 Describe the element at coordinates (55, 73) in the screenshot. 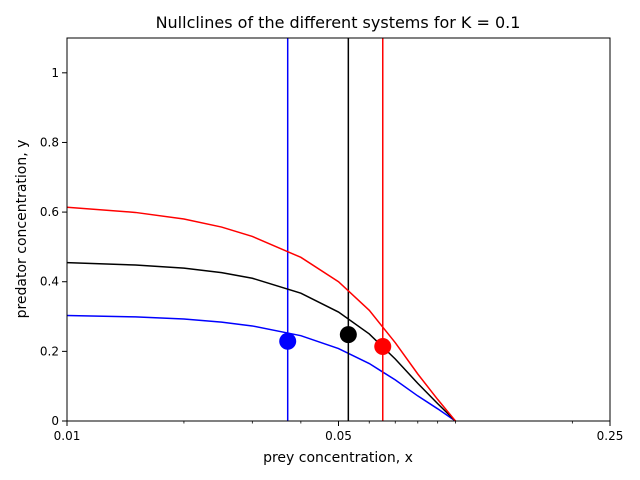

I see `y-tick-label-5: 1` at that location.